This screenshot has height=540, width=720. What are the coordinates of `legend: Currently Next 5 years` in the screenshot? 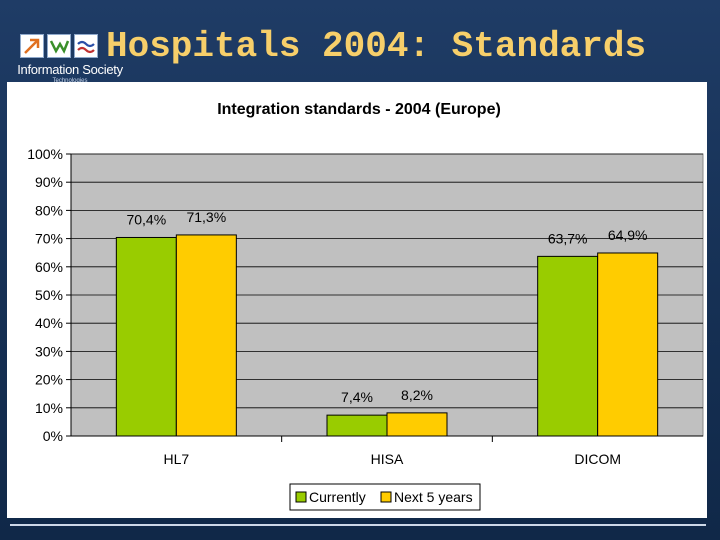 It's located at (385, 497).